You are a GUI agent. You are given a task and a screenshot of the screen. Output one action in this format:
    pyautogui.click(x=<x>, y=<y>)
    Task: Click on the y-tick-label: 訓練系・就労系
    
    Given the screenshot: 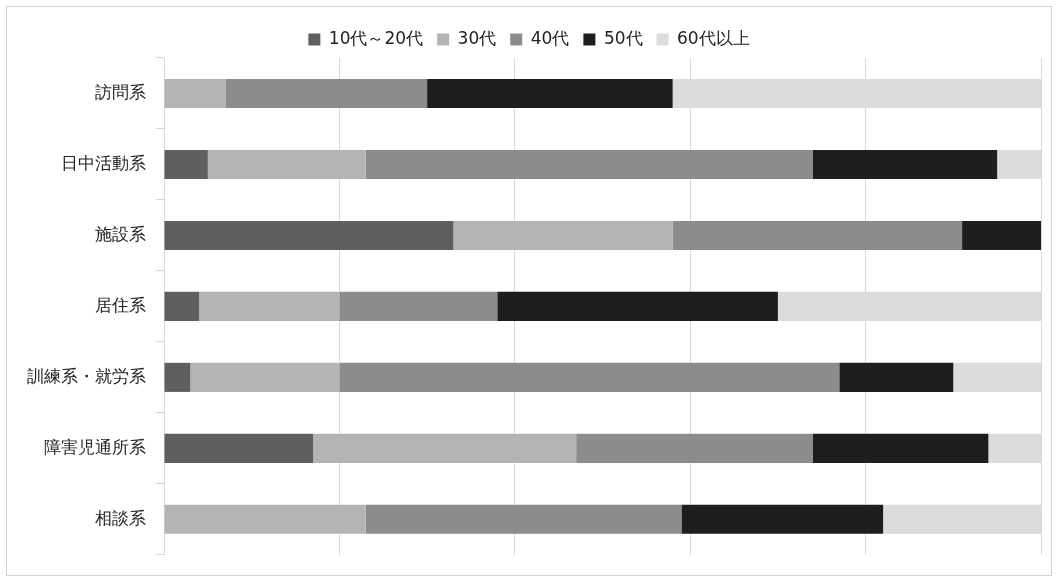 What is the action you would take?
    pyautogui.click(x=86, y=375)
    